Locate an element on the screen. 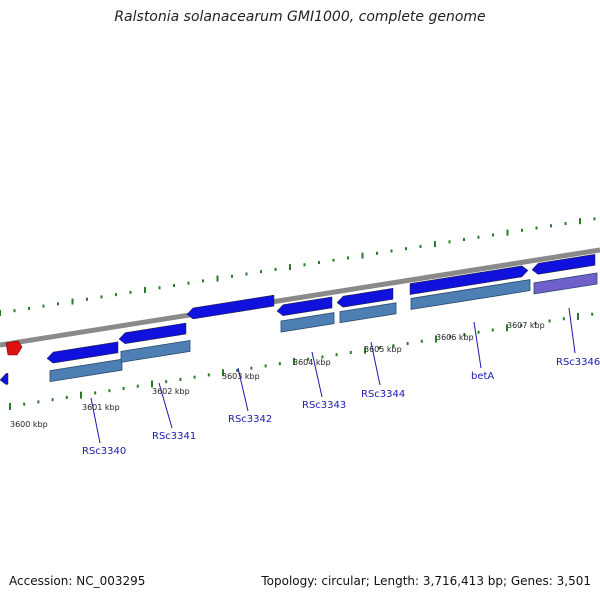 This screenshot has width=600, height=600. gene-label-rsc3341: RSc3341 is located at coordinates (174, 436).